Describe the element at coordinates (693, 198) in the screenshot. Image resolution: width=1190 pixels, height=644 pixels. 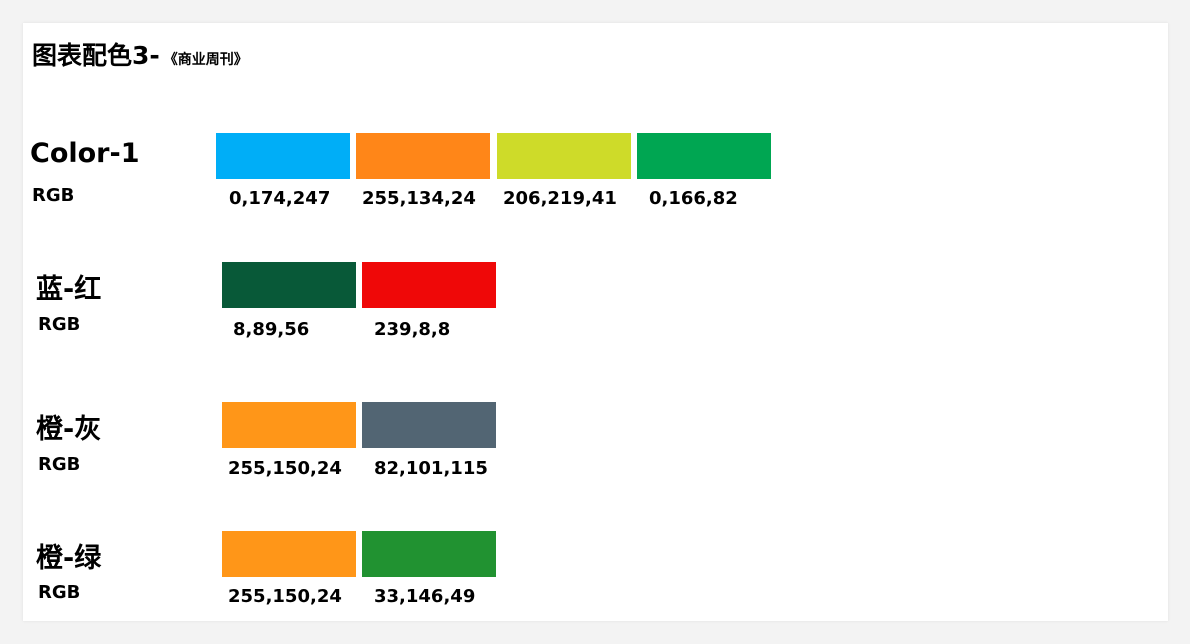
I see `rgb-value: 0,166,82` at that location.